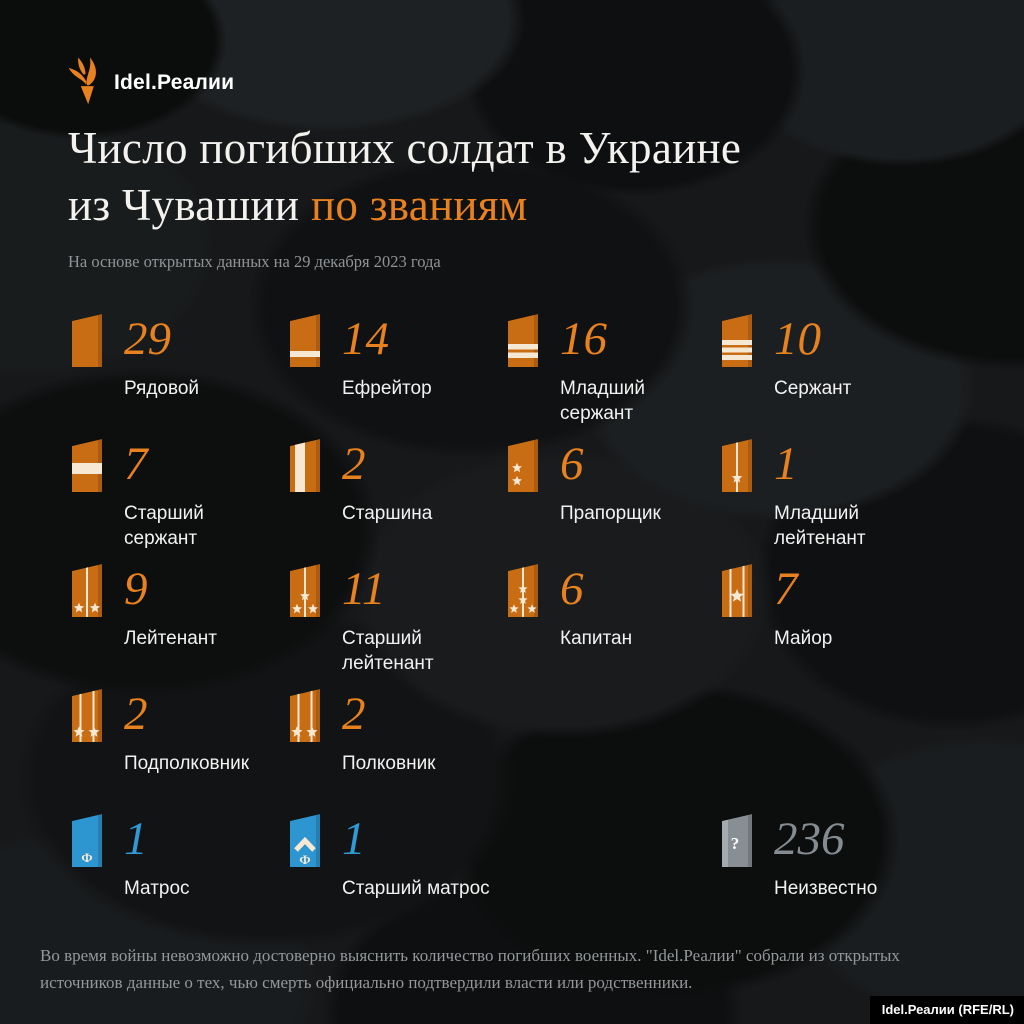 Image resolution: width=1024 pixels, height=1024 pixels. I want to click on rank-label: Старший матрос, so click(416, 888).